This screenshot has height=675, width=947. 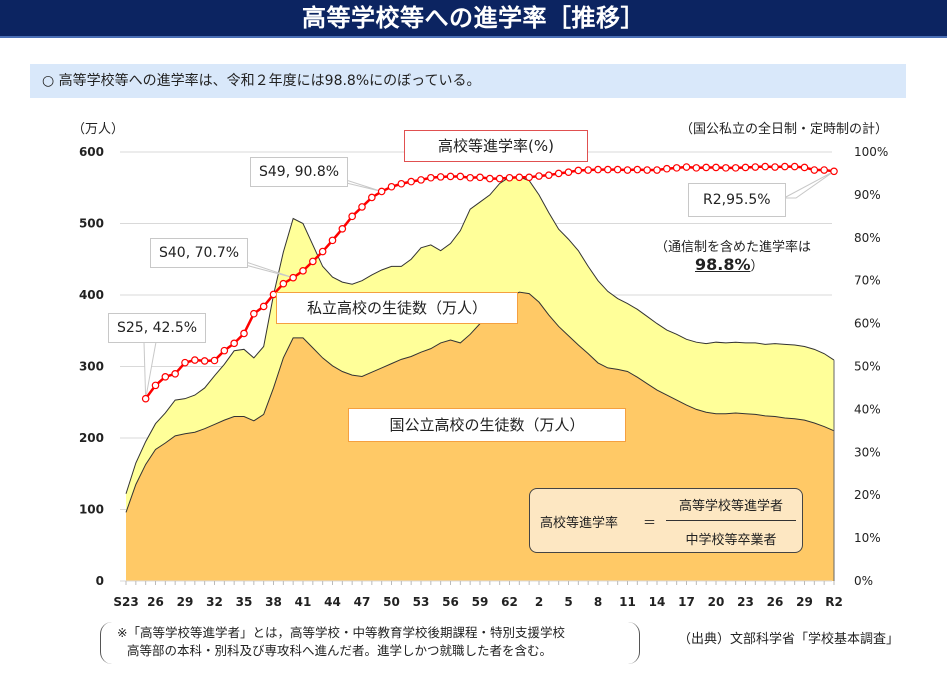 I want to click on y2-tick-label: 60%, so click(x=867, y=324).